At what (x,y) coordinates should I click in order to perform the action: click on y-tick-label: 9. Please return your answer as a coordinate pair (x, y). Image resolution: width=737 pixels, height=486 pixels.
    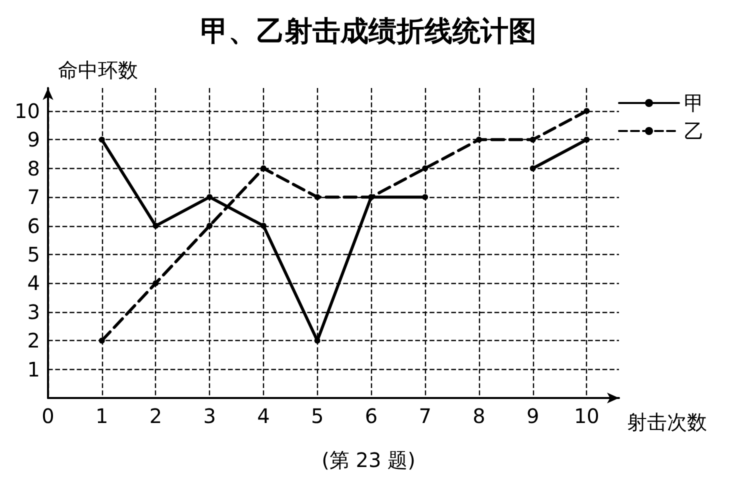
    Looking at the image, I should click on (33, 140).